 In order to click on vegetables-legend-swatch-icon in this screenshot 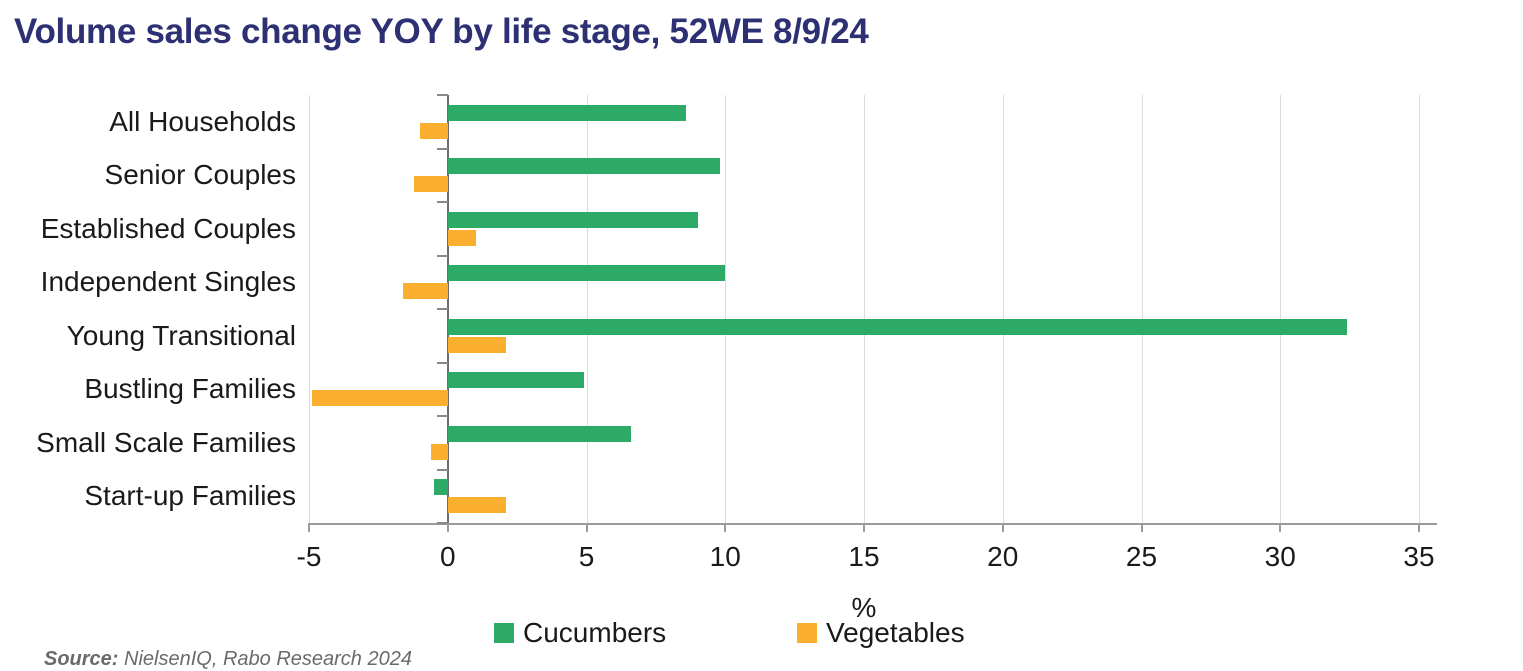, I will do `click(807, 633)`.